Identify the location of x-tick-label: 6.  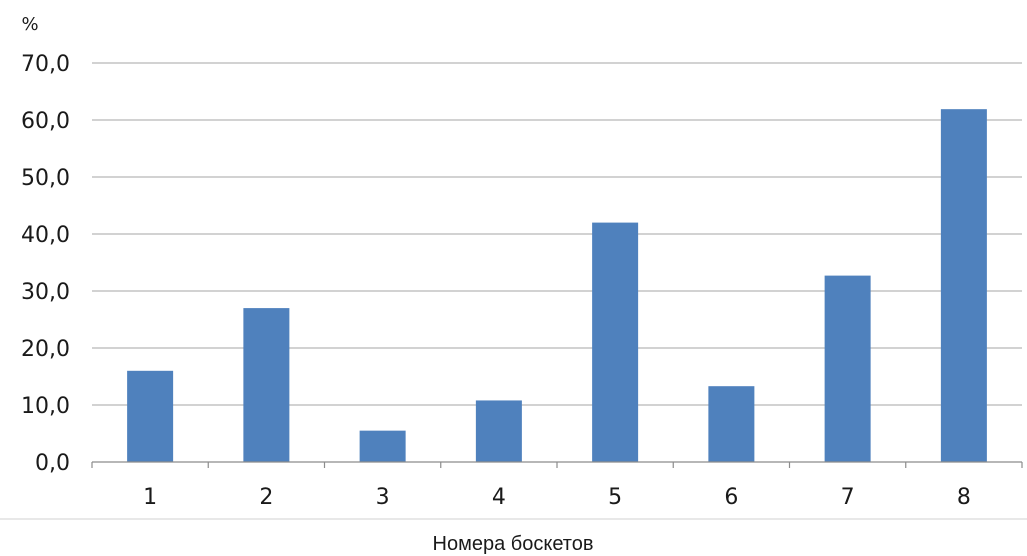
(731, 497).